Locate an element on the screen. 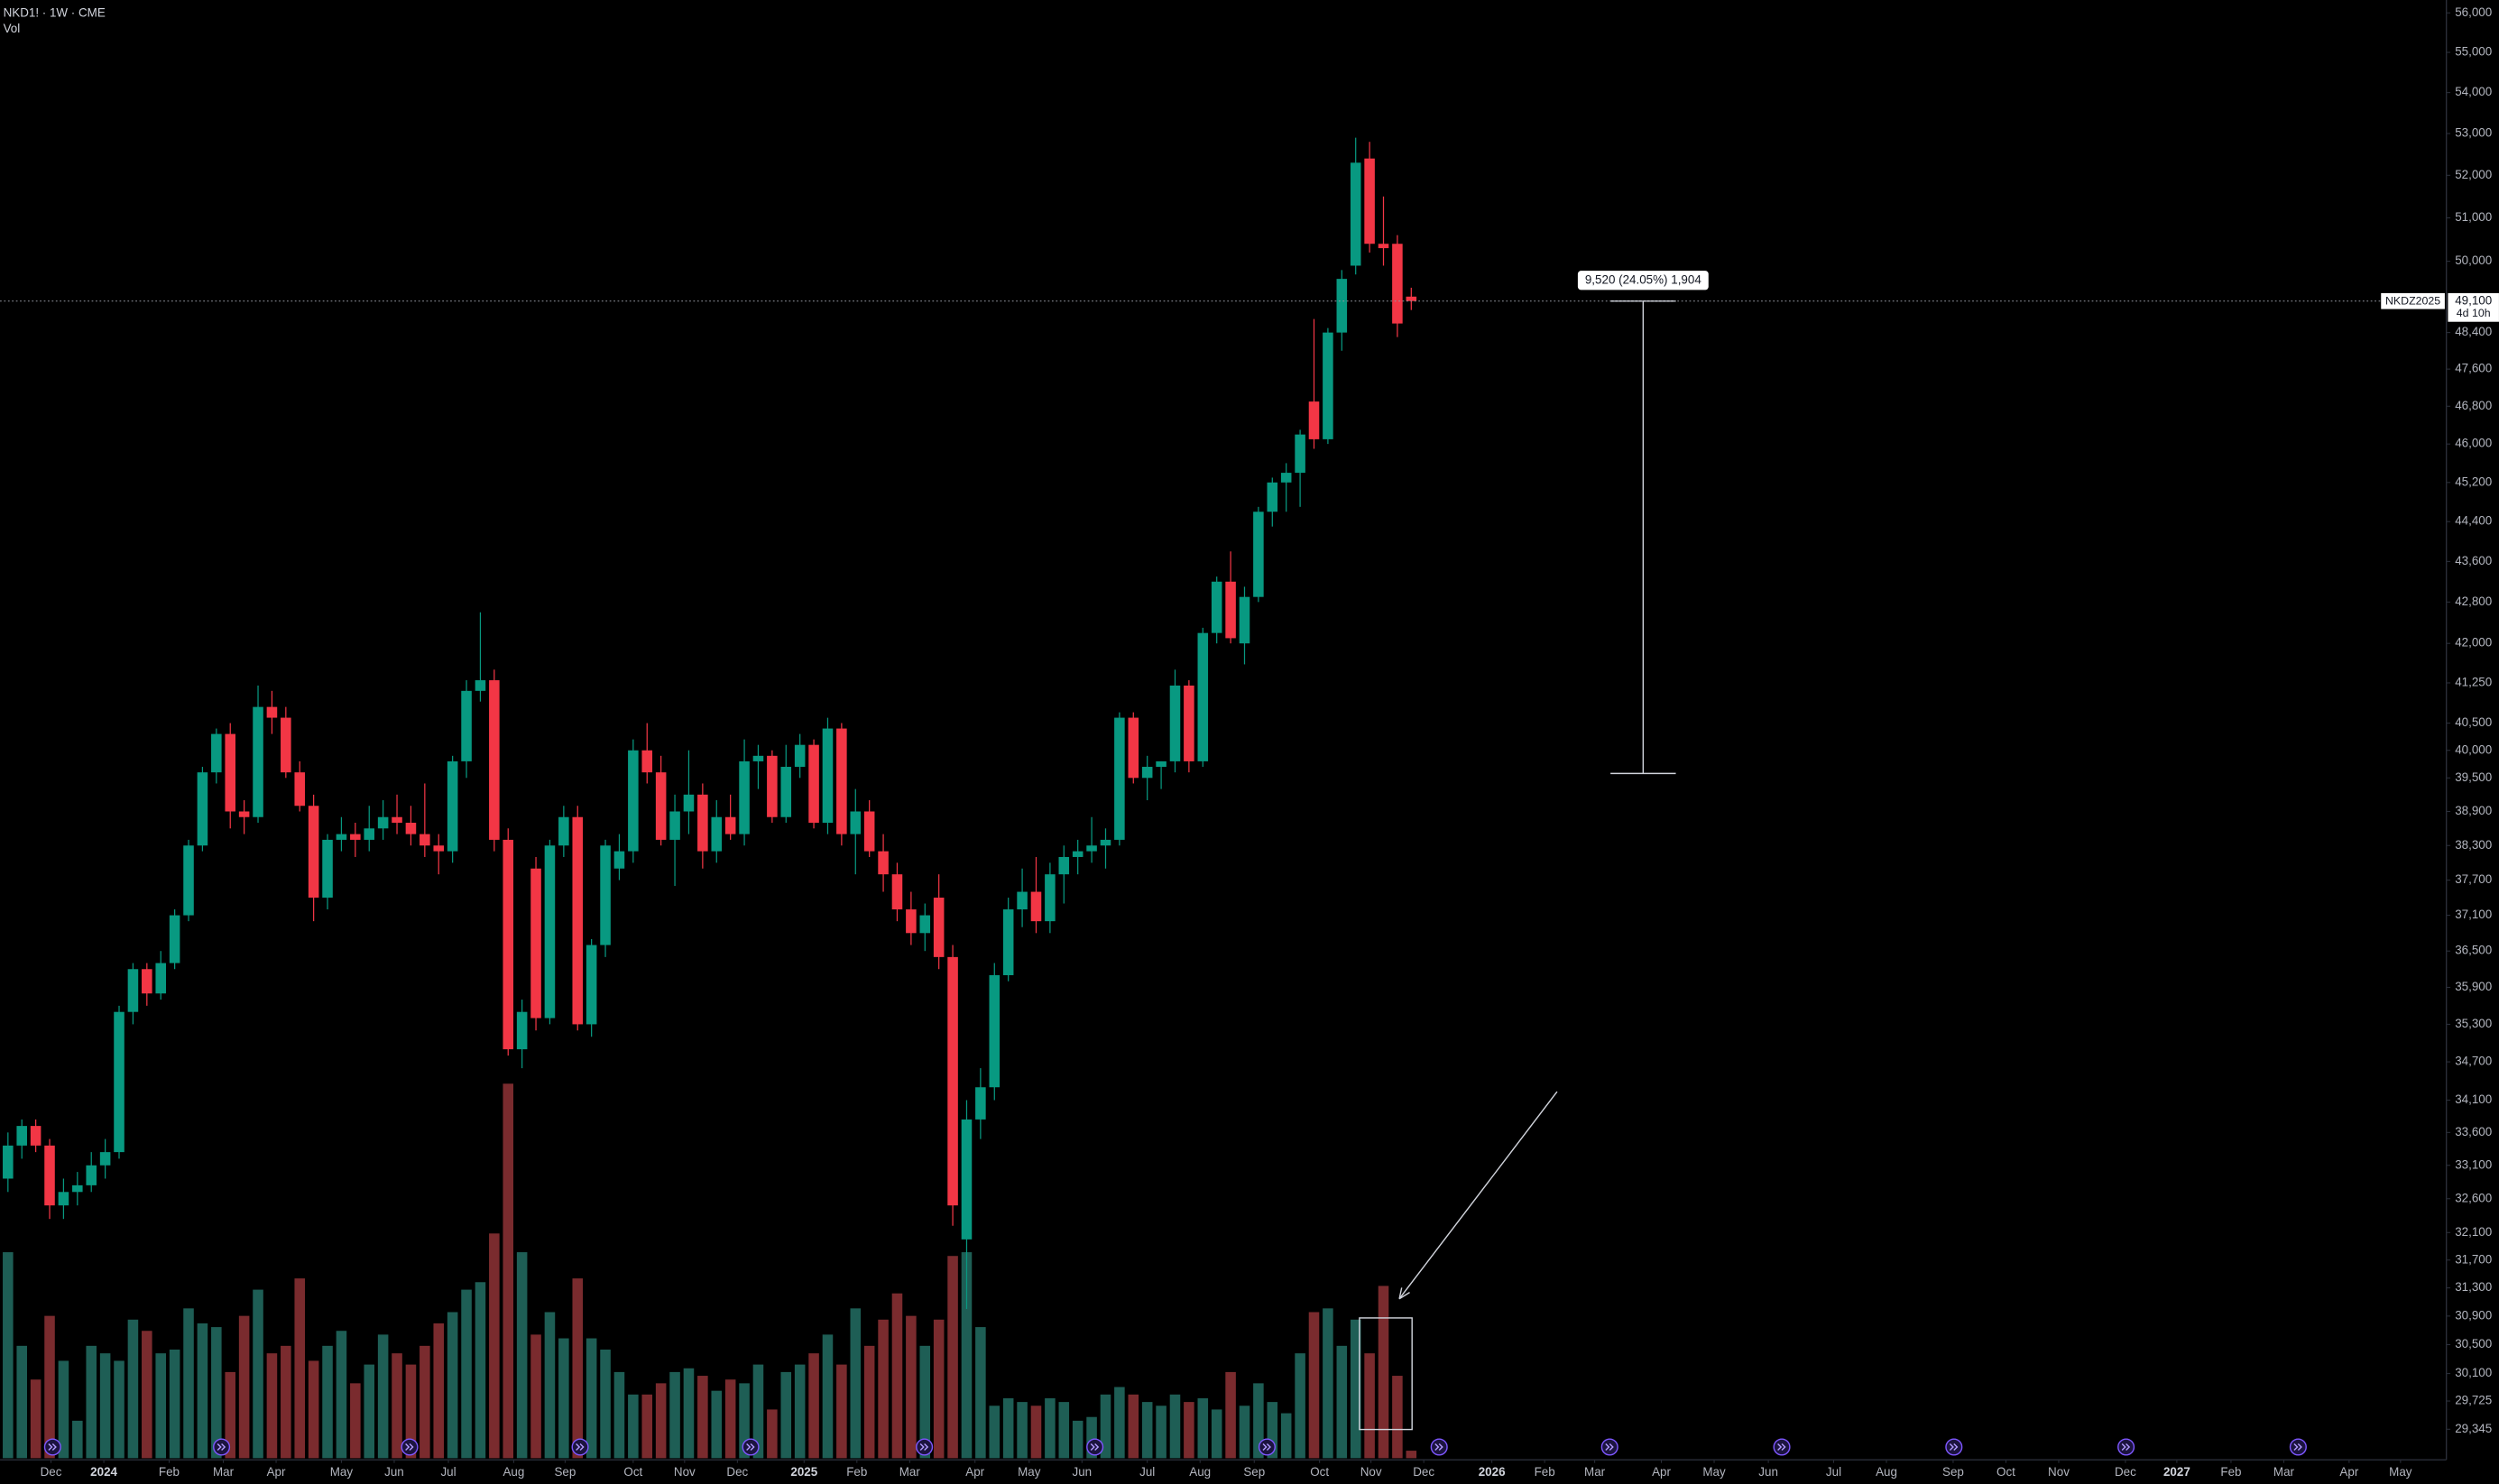  y-tick-label: 51,000 is located at coordinates (2473, 217).